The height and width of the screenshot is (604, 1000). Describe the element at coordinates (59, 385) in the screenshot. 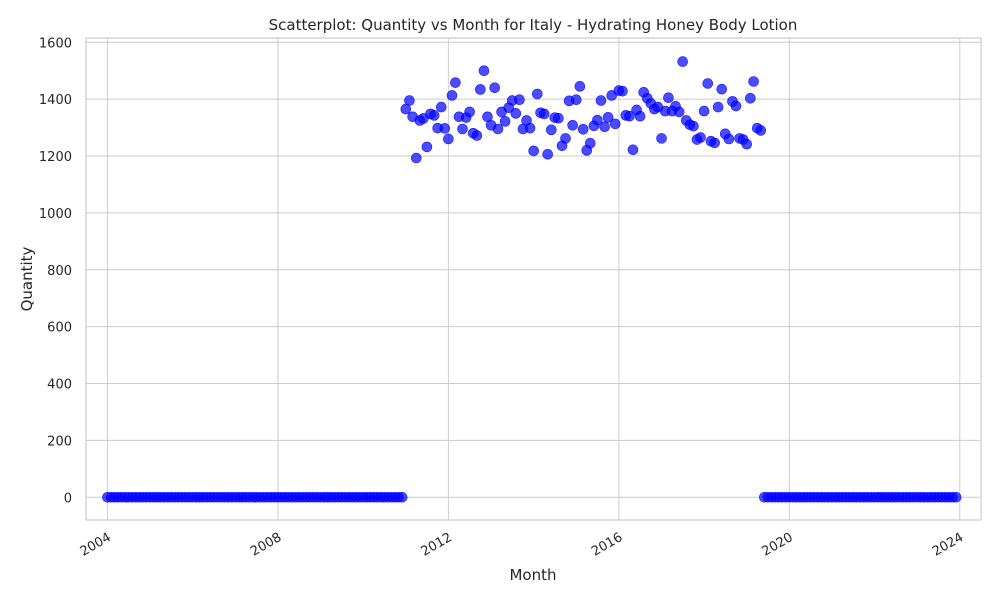

I see `y-tick-label: 400` at that location.